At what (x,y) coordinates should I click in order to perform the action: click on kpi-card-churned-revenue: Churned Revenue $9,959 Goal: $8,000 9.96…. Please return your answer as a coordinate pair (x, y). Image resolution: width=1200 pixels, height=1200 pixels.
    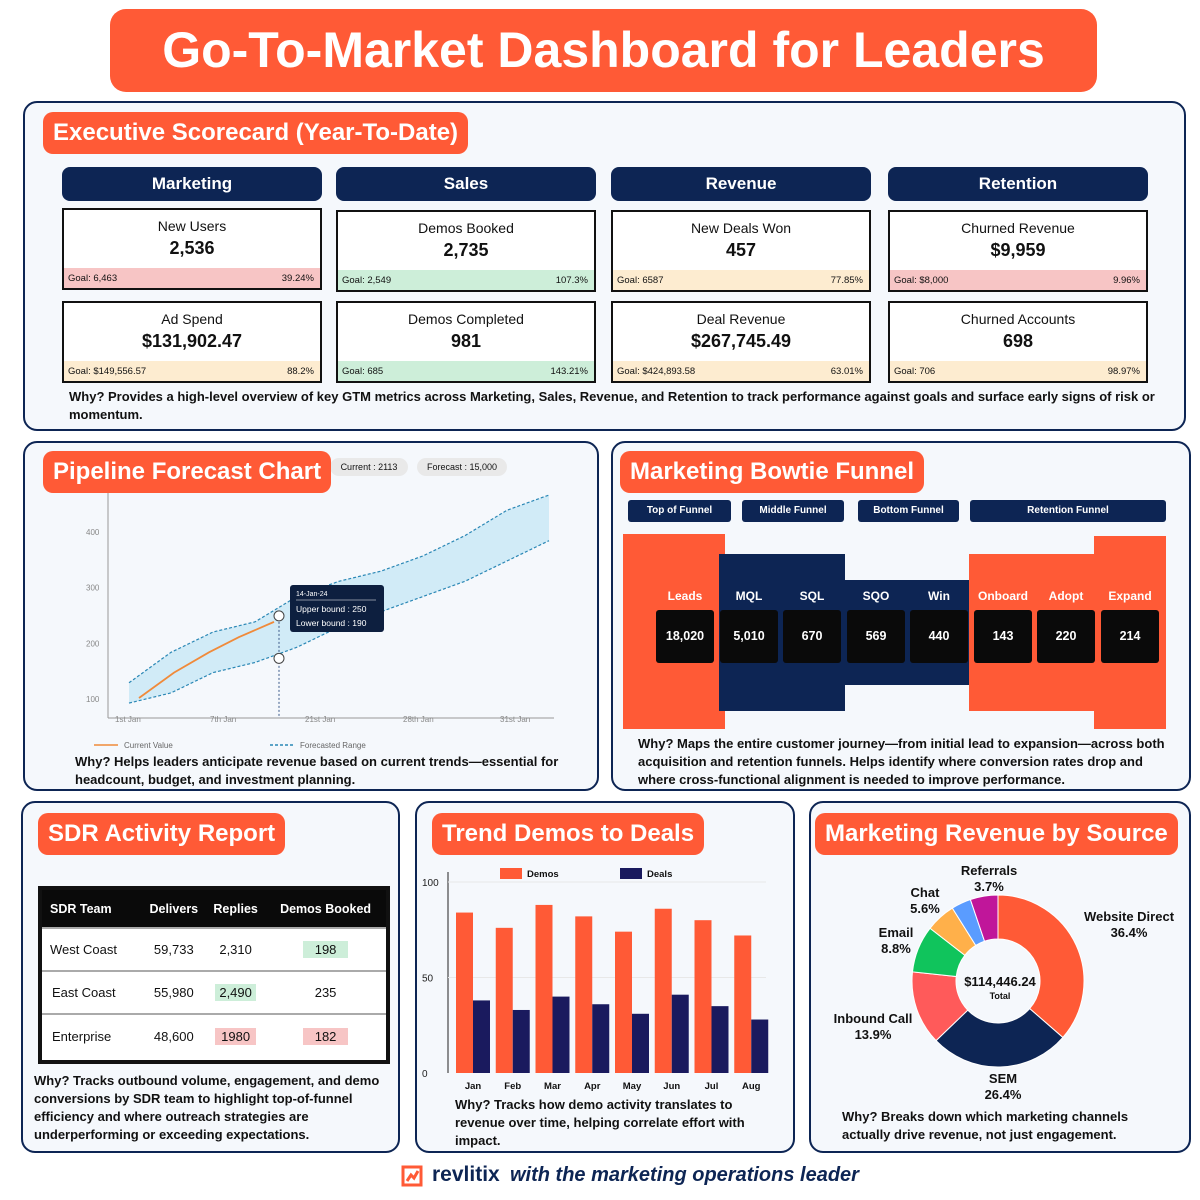
    Looking at the image, I should click on (1018, 251).